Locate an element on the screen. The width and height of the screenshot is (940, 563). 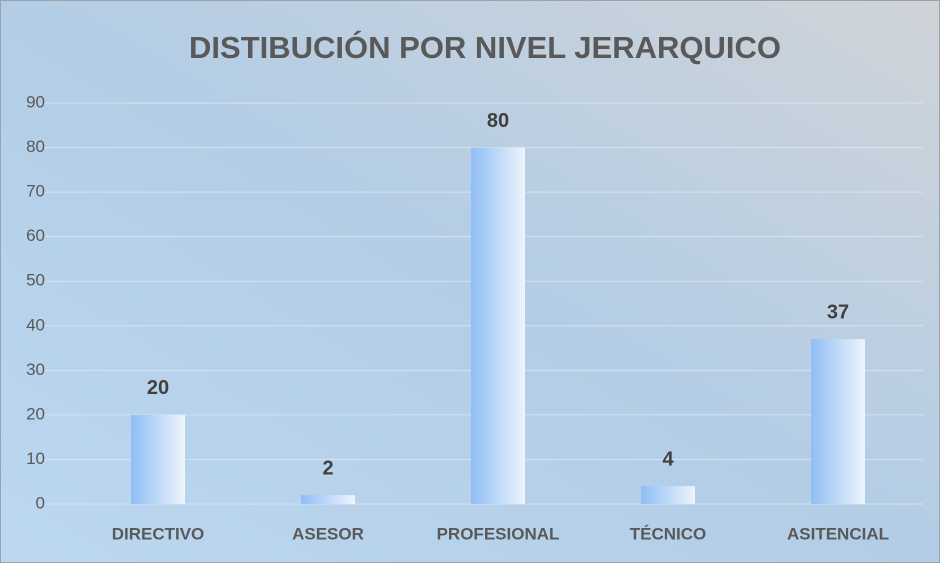
y-tick-label: 80 is located at coordinates (35, 146).